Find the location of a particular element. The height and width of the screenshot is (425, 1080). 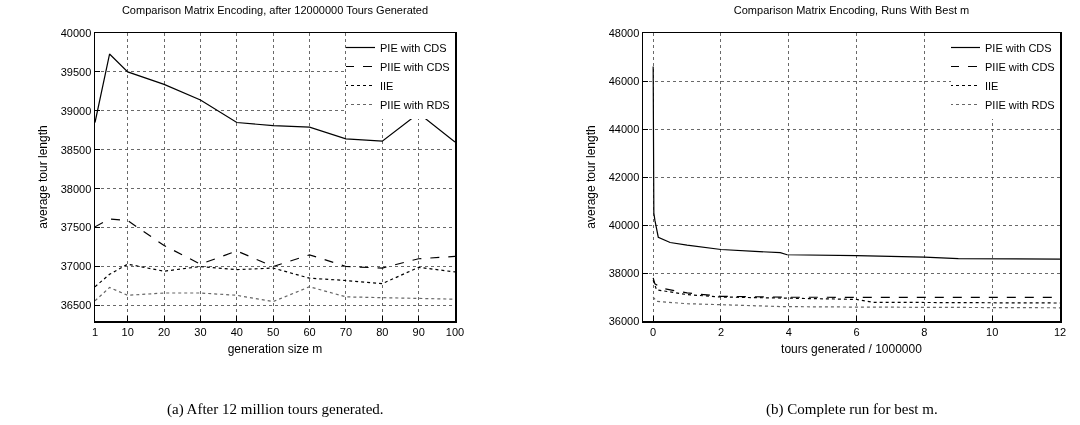

y-tick-label: 36500 is located at coordinates (76, 305).